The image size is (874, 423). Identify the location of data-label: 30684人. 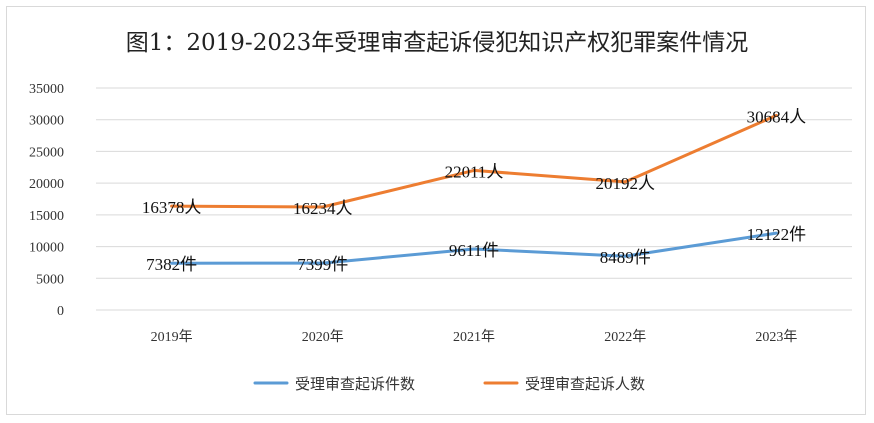
(777, 116).